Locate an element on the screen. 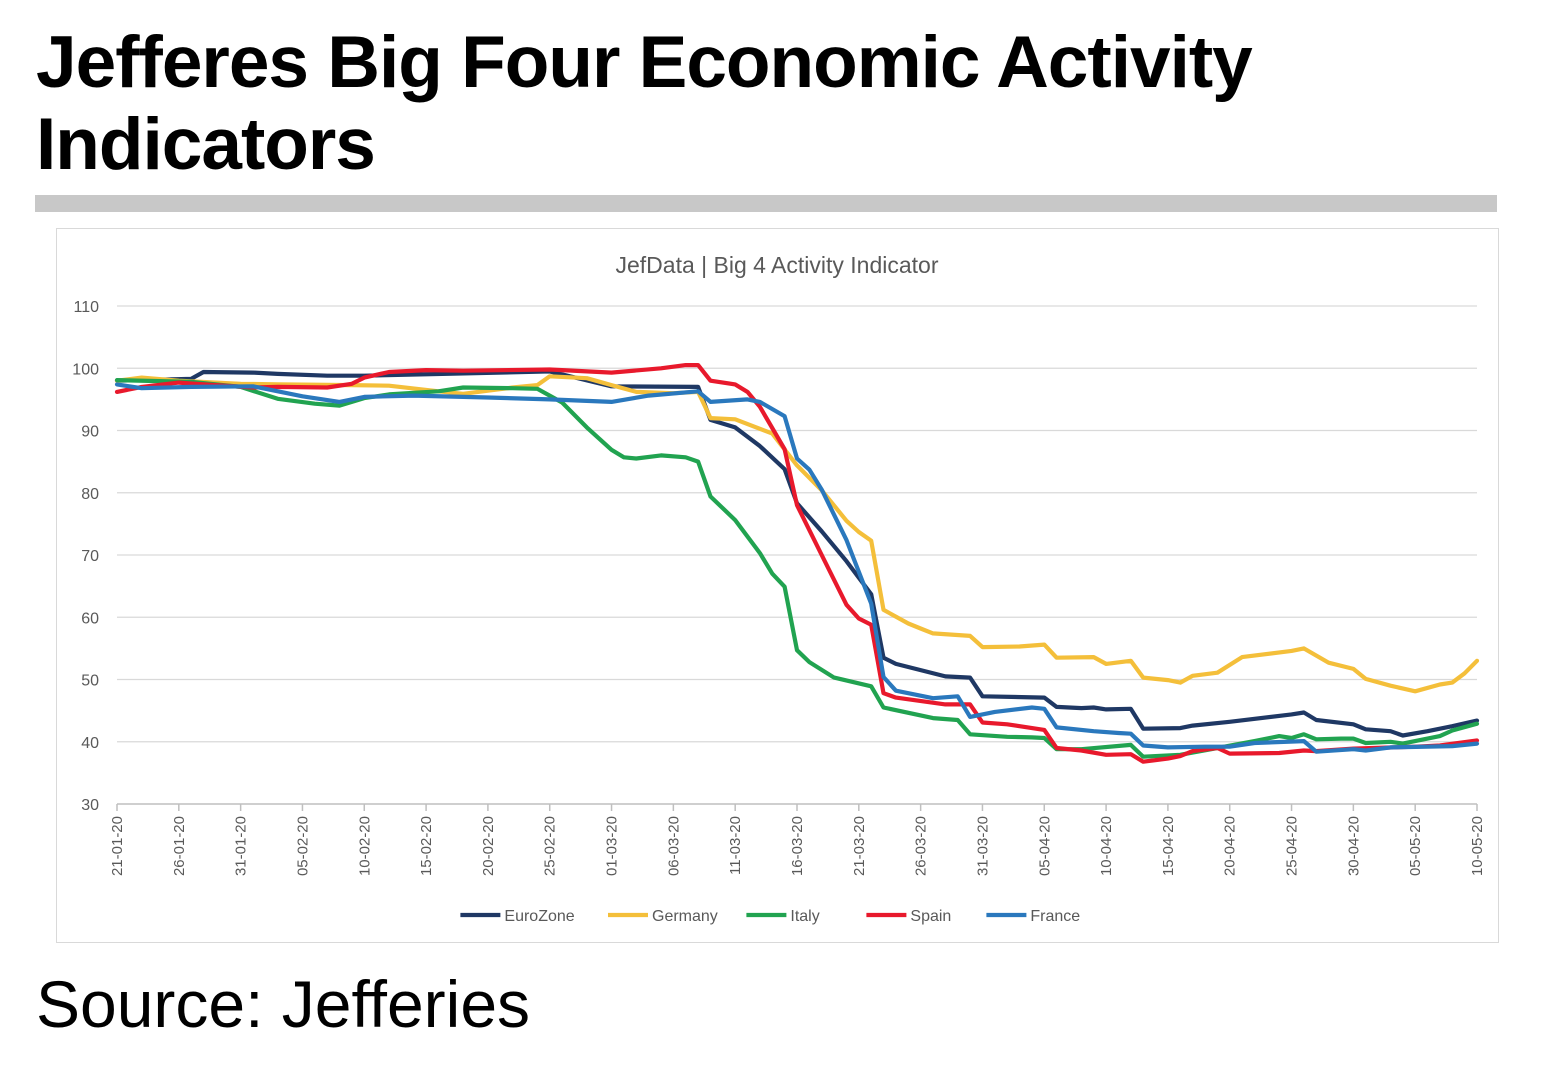  x-tick-label: 06-03-20 is located at coordinates (673, 846).